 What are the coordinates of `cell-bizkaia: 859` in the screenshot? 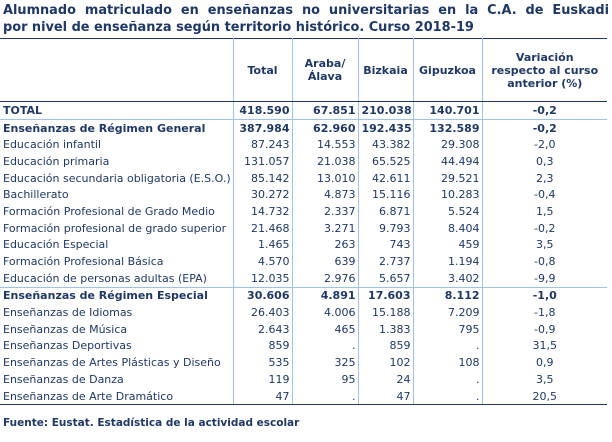 It's located at (386, 346).